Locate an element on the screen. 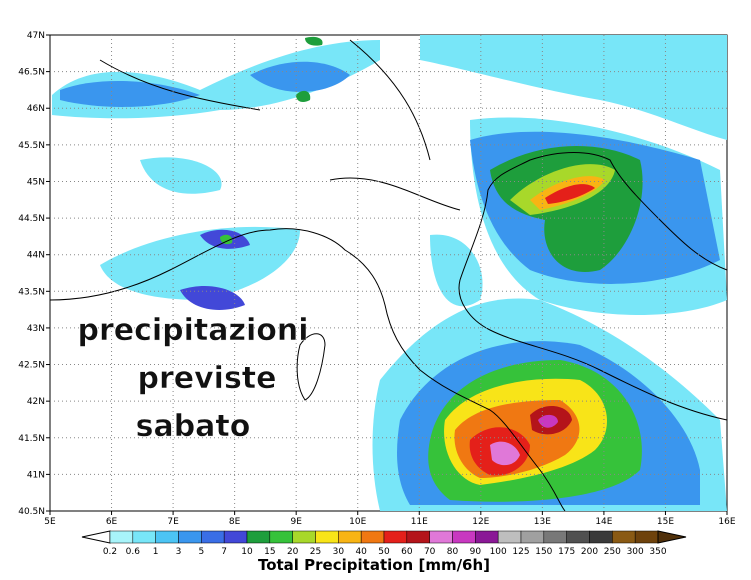 The image size is (751, 580). colorbar-label: 100 is located at coordinates (498, 552).